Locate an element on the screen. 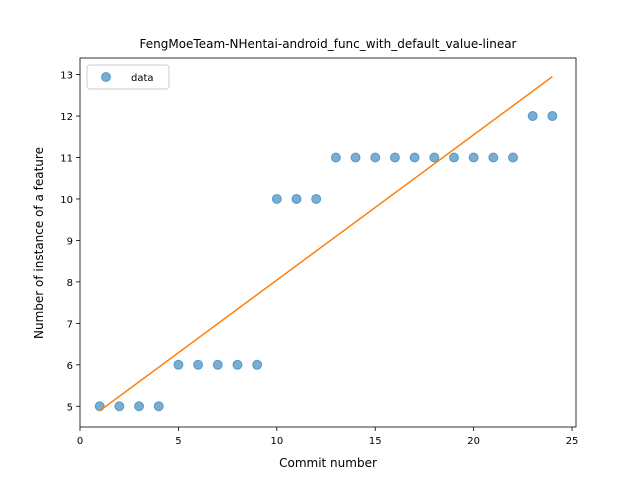 The image size is (640, 480). legend-label: data is located at coordinates (142, 78).